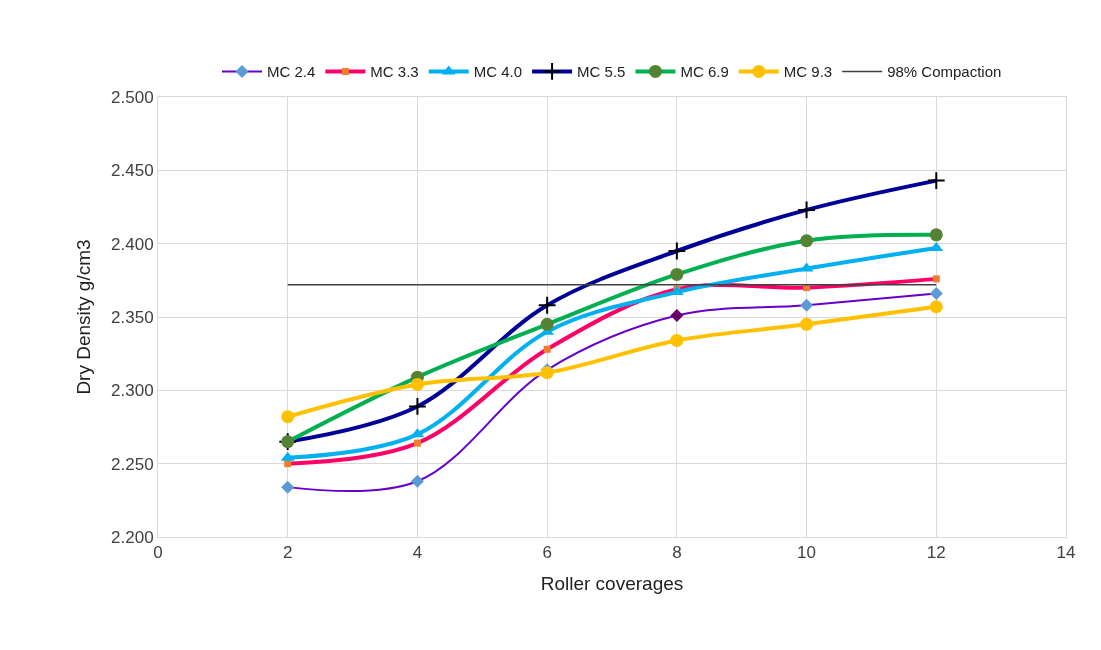 The height and width of the screenshot is (650, 1101). I want to click on y-tick-label: 2.500, so click(132, 97).